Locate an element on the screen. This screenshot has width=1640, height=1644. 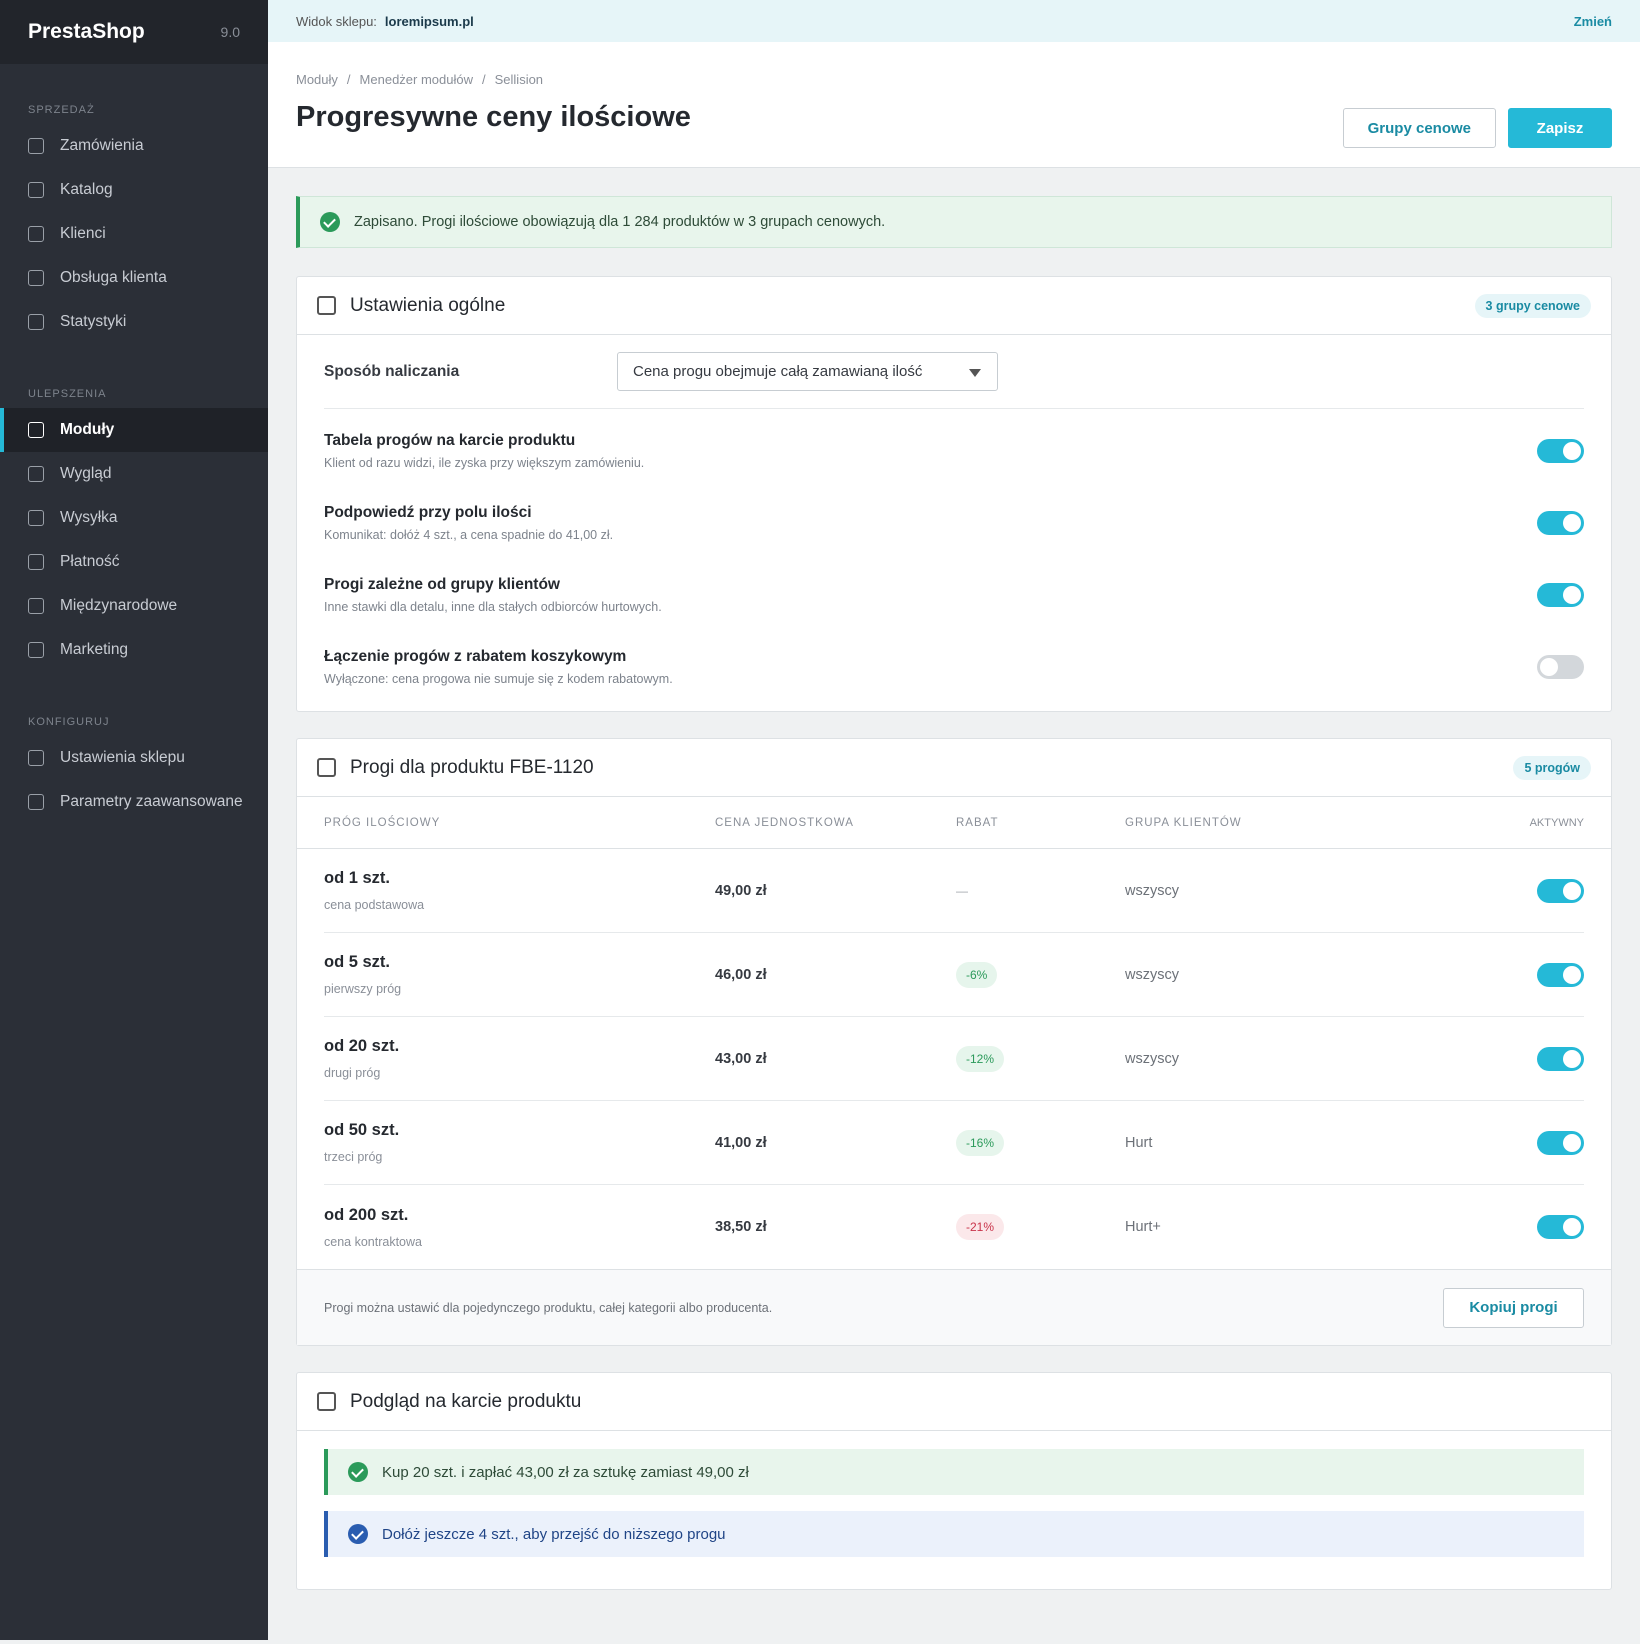
breadcrumb: ModułyMenedżer modułówSellision is located at coordinates (954, 64).